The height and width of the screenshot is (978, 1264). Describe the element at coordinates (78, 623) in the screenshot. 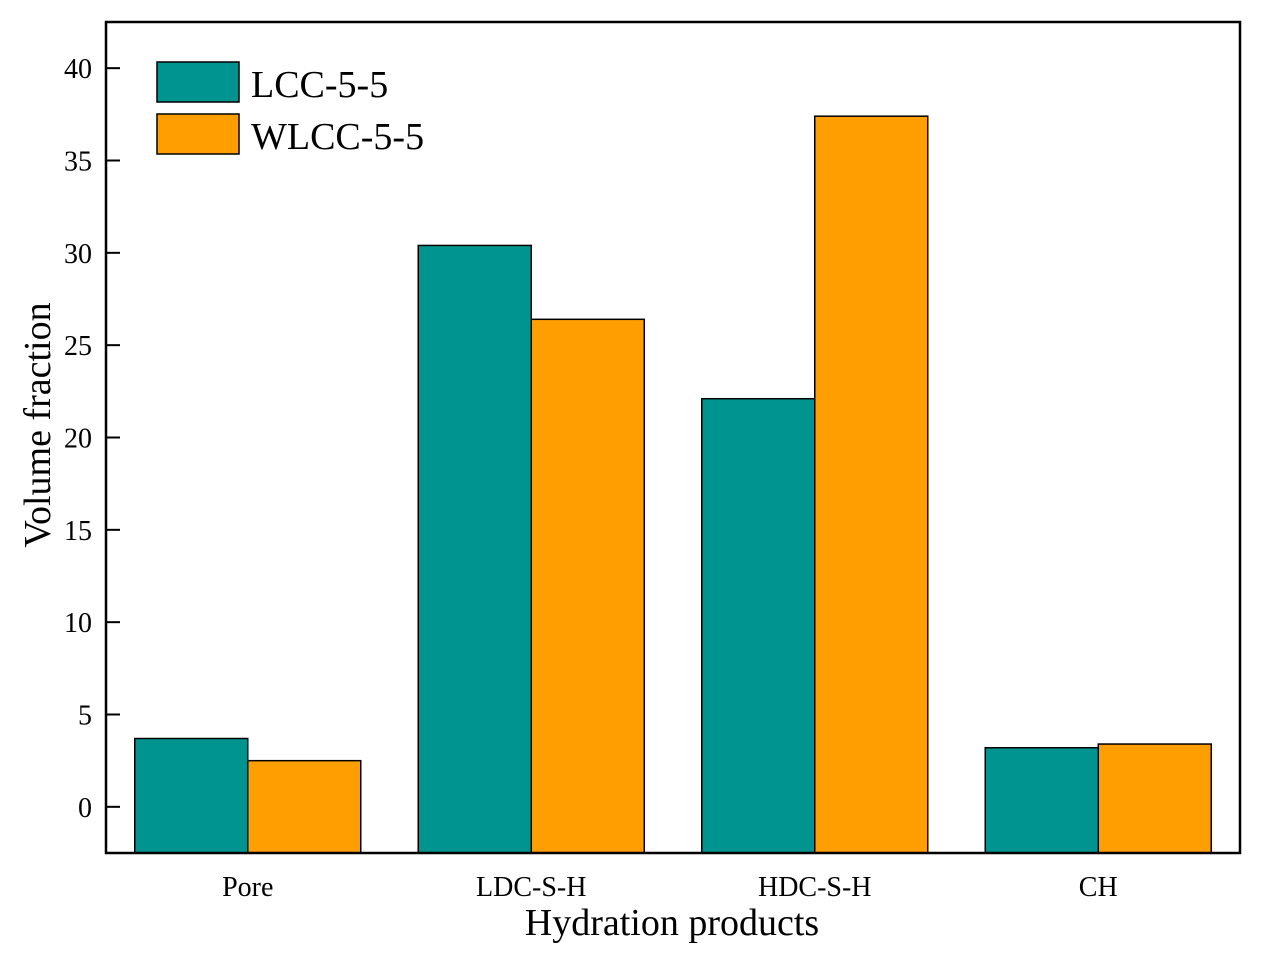

I see `y-tick-label-10: 10` at that location.